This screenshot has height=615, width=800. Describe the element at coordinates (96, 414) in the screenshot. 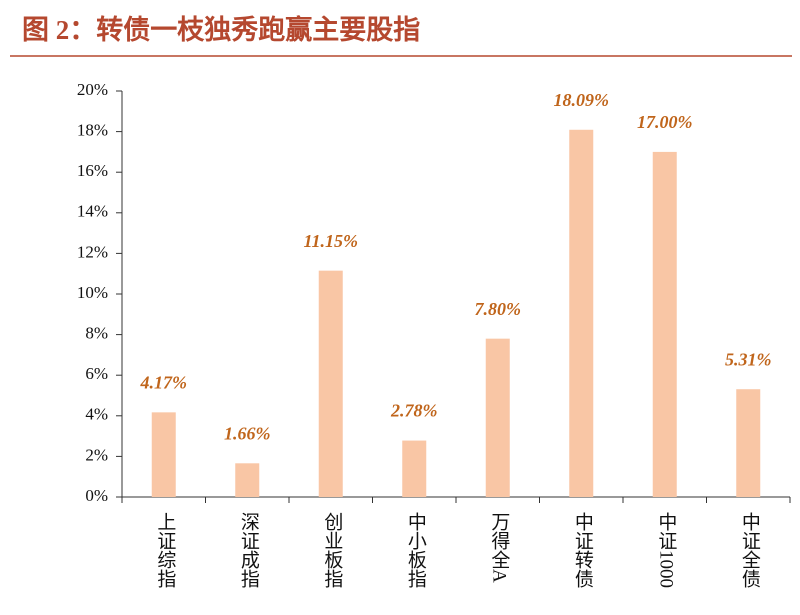

I see `y-tick-label: 4%` at that location.